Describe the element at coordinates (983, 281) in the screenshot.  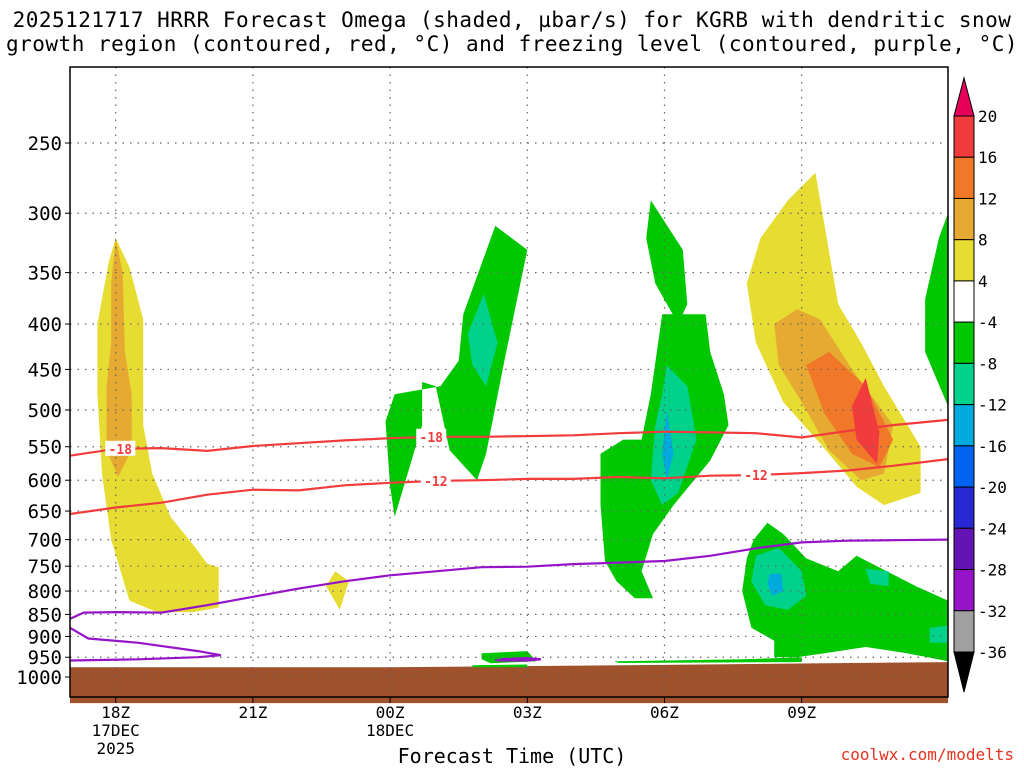
I see `colorbar-label: 4` at that location.